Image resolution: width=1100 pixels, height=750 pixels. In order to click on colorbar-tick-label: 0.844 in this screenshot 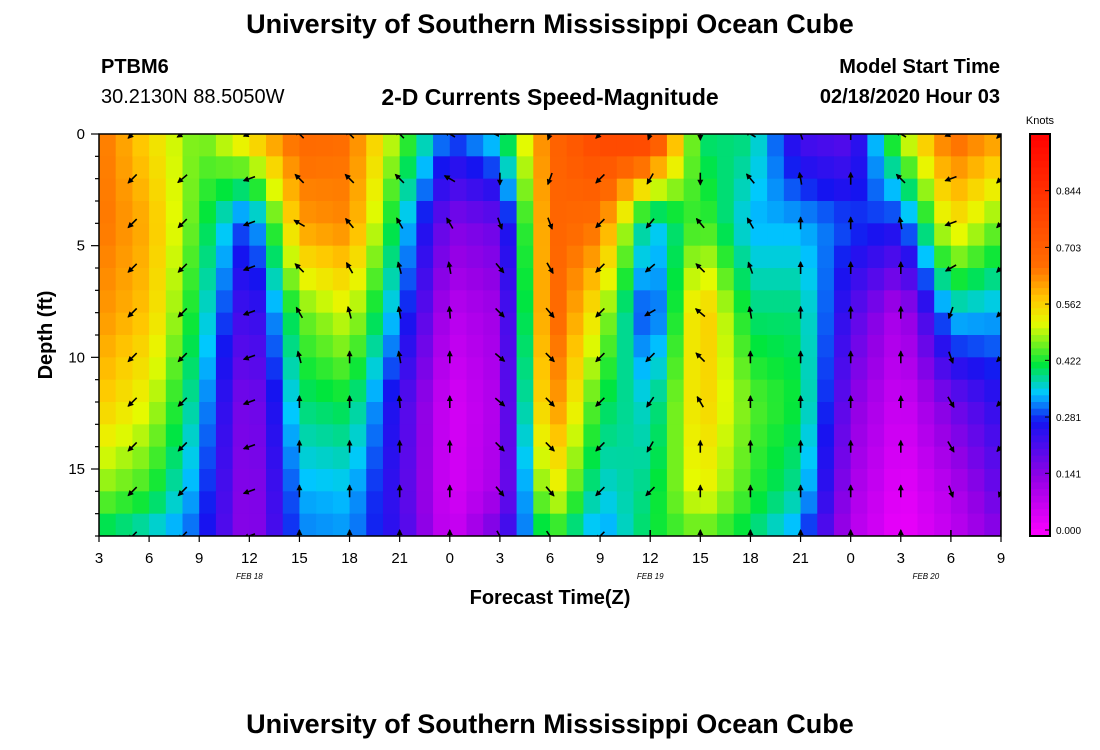, I will do `click(1068, 192)`.